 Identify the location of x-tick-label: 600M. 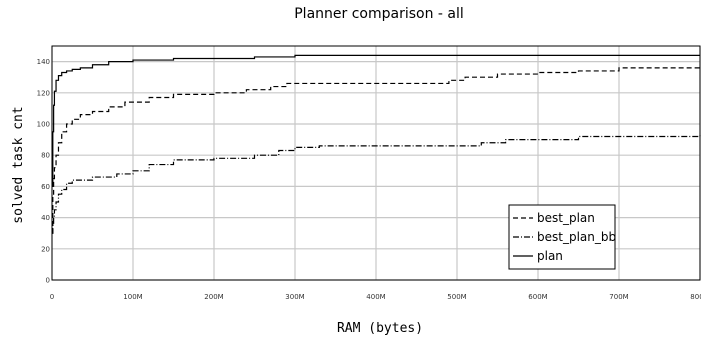
(537, 297).